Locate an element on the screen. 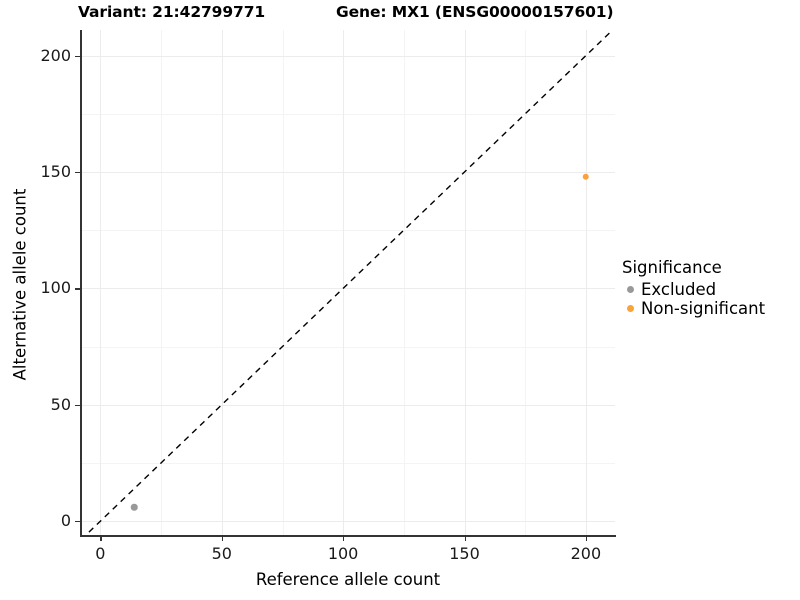 The image size is (800, 600). legend: Significance Excluded Non-significant is located at coordinates (711, 288).